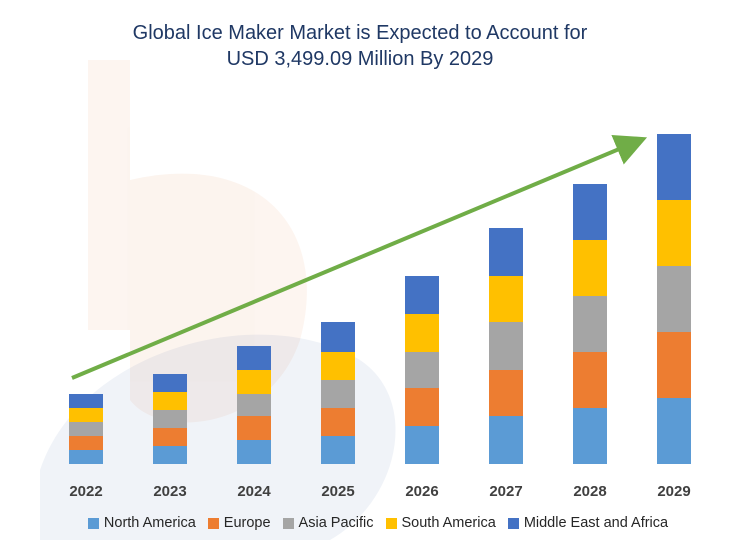  I want to click on bar-segment-2029-asia-pacific, so click(674, 299).